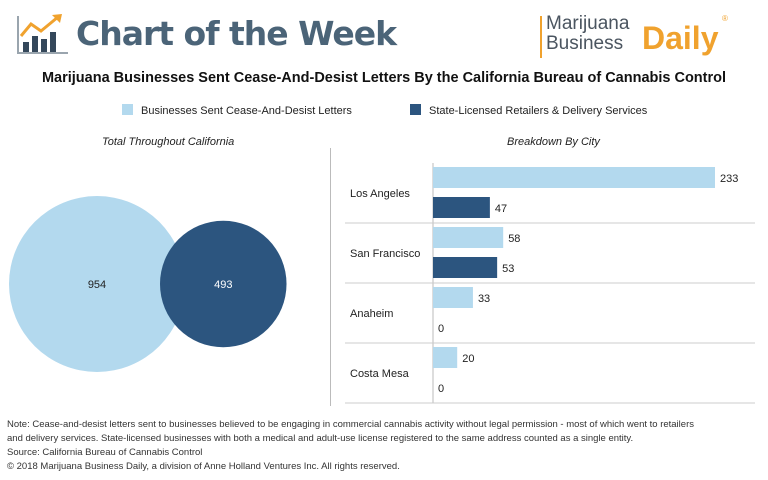  I want to click on header-title: Chart of the Week, so click(236, 33).